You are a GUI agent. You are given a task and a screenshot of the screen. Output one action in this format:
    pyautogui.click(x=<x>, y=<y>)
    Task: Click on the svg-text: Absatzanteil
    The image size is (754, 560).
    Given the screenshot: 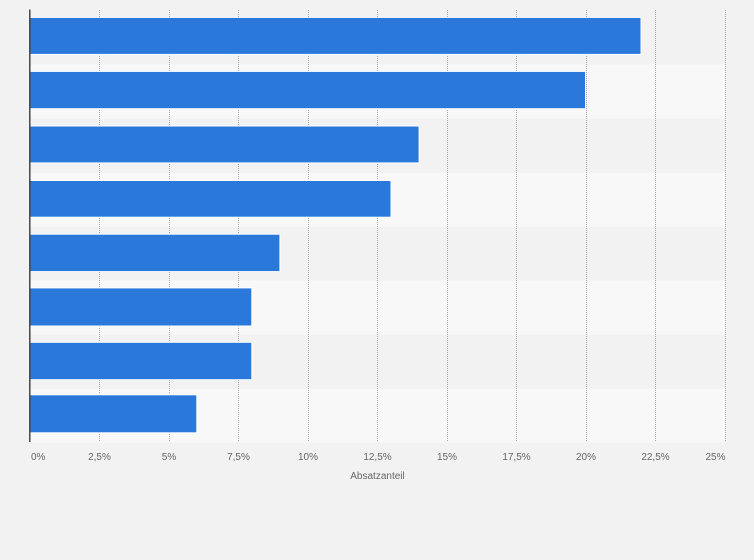 What is the action you would take?
    pyautogui.click(x=377, y=476)
    